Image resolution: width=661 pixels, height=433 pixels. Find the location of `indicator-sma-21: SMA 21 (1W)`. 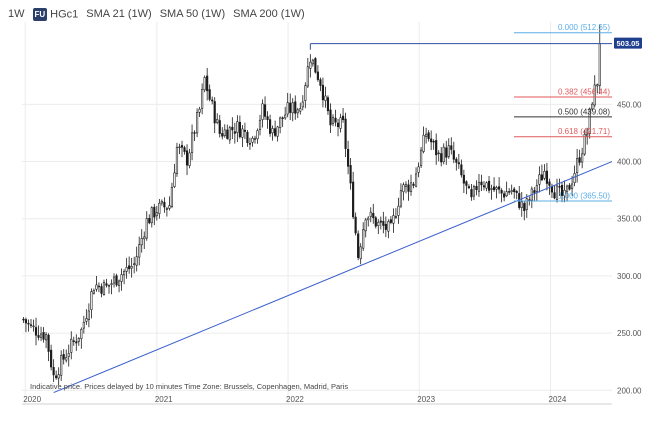

indicator-sma-21: SMA 21 (1W) is located at coordinates (119, 14).